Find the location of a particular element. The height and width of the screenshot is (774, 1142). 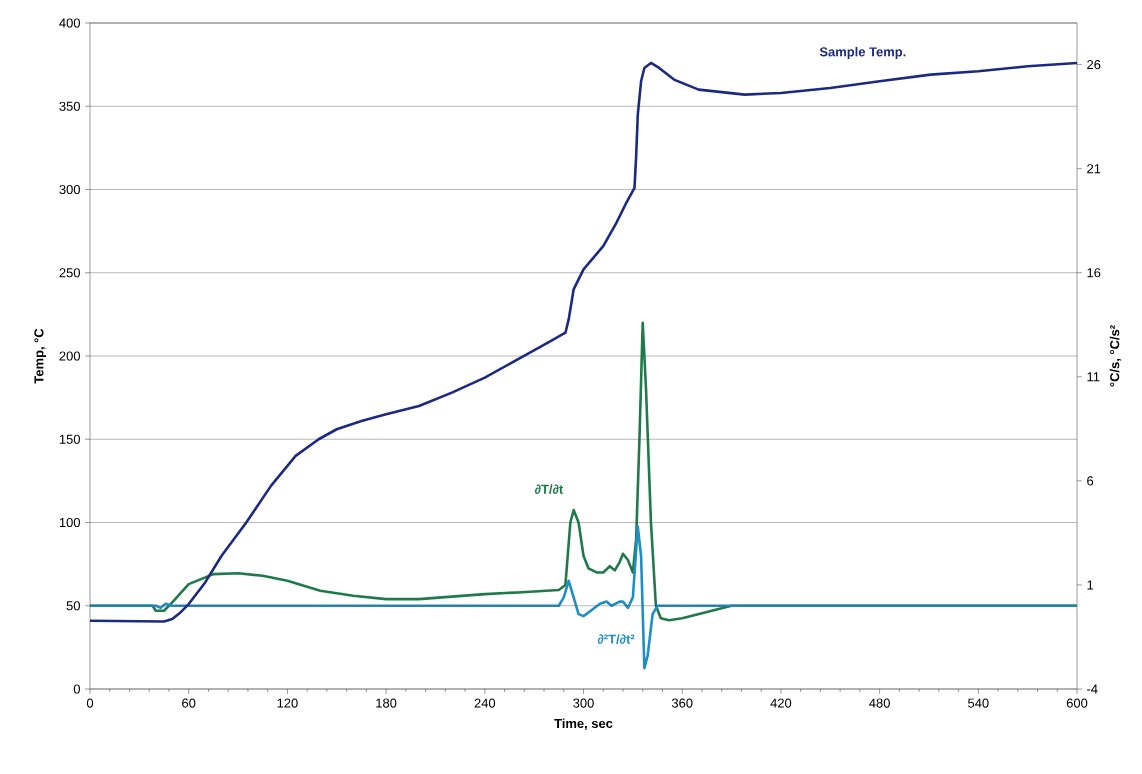

x-tick-label: 420 is located at coordinates (781, 703).